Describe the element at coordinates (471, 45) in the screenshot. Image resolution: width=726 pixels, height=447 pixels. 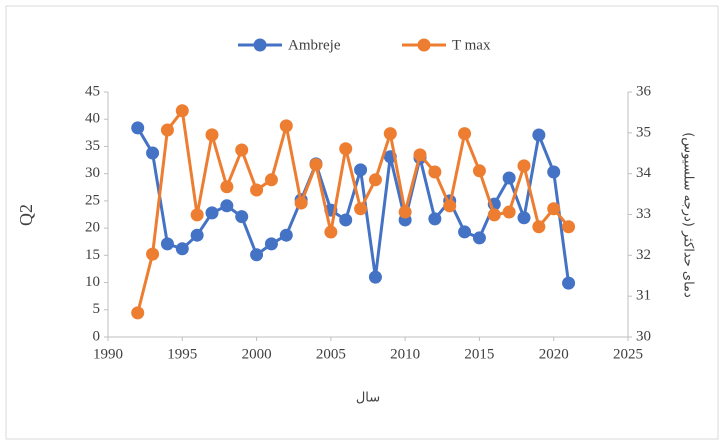
I see `legend-label: T max` at that location.